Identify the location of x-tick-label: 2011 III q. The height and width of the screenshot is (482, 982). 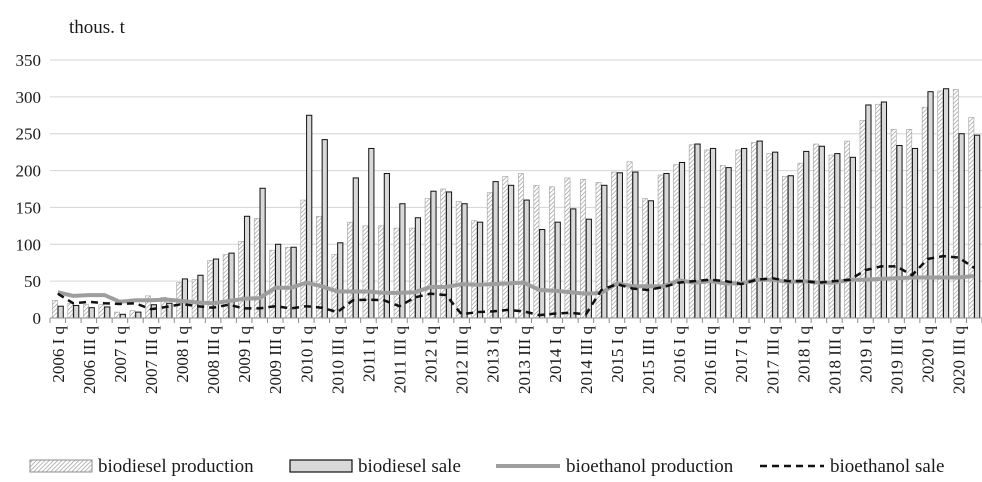
(400, 360).